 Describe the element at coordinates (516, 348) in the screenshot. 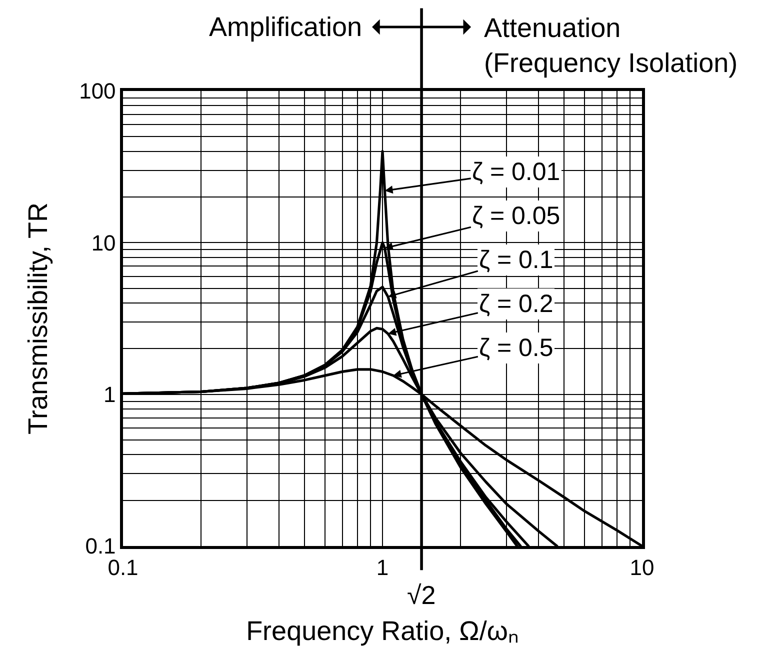

I see `annotation: ζ = 0.5` at that location.